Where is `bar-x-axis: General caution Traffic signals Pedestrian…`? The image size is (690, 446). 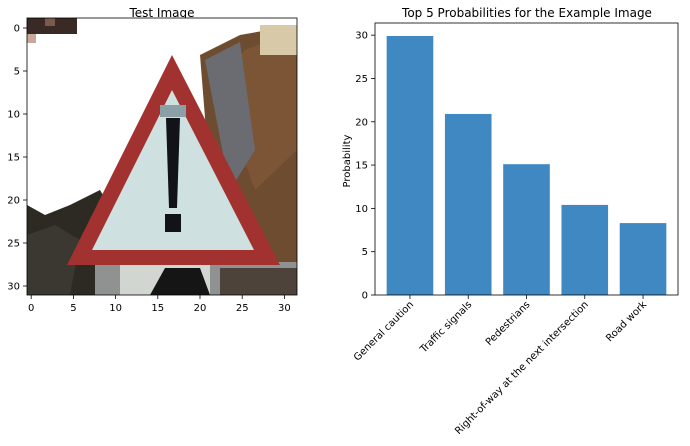
bar-x-axis: General caution Traffic signals Pedestrian… is located at coordinates (500, 366).